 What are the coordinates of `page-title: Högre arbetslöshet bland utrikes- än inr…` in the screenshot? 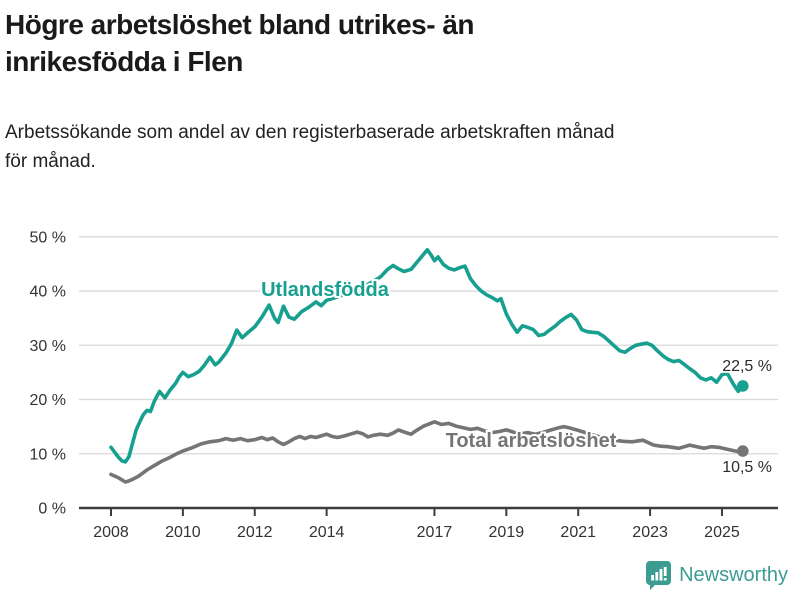 It's located at (375, 43).